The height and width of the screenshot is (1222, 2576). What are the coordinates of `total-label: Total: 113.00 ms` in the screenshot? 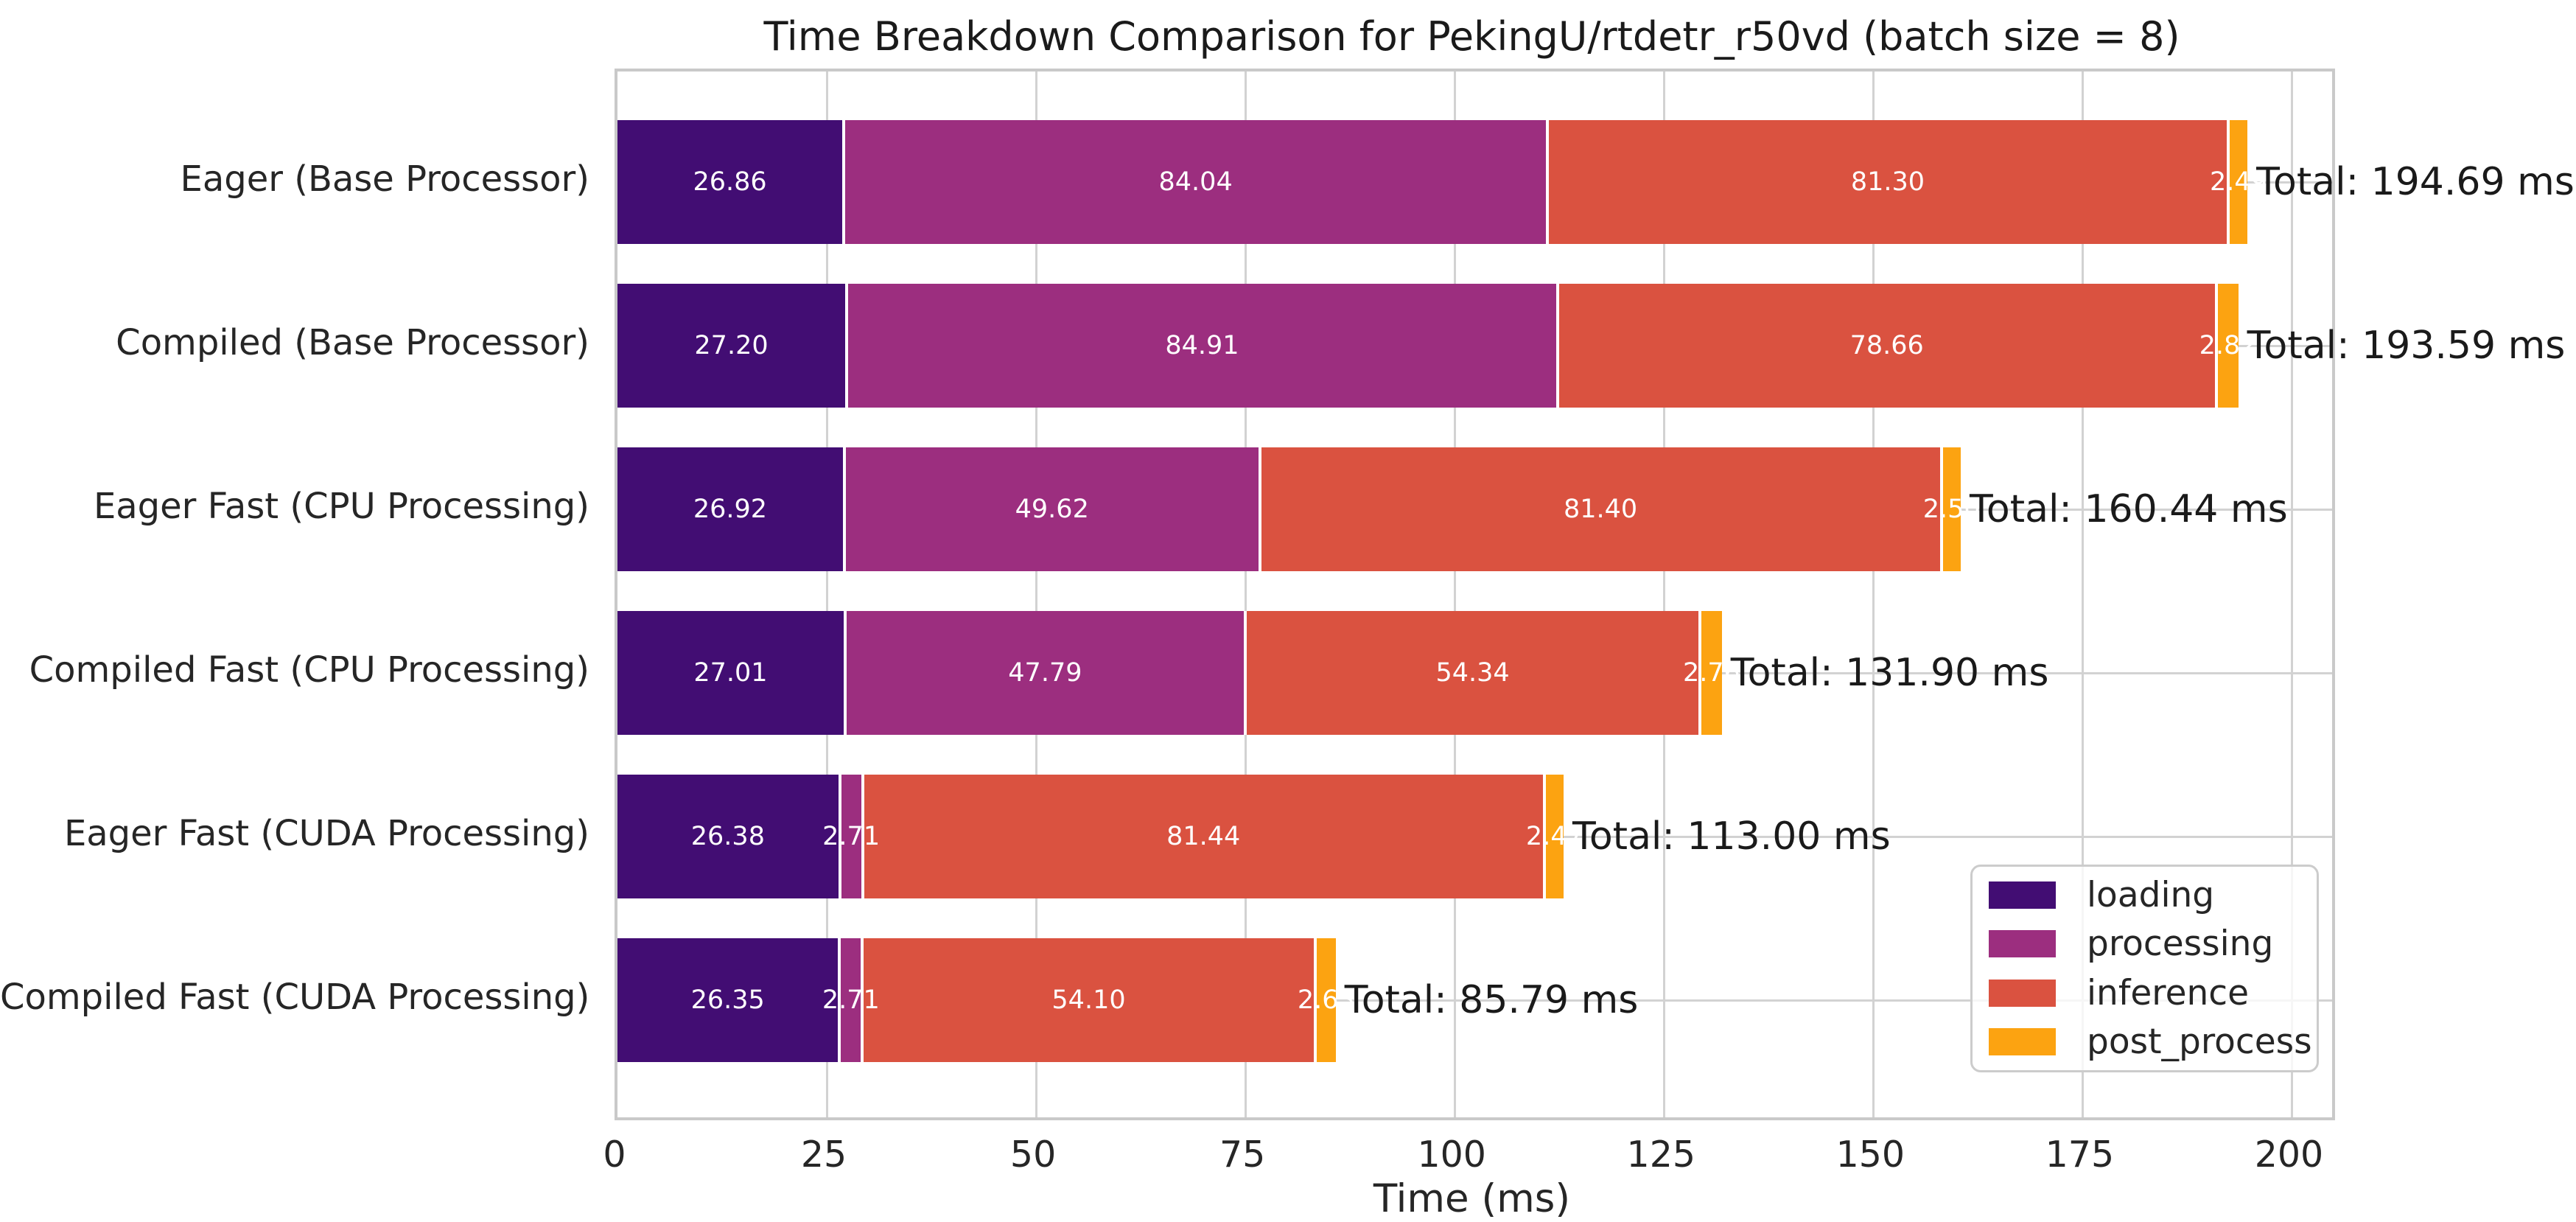 It's located at (1731, 836).